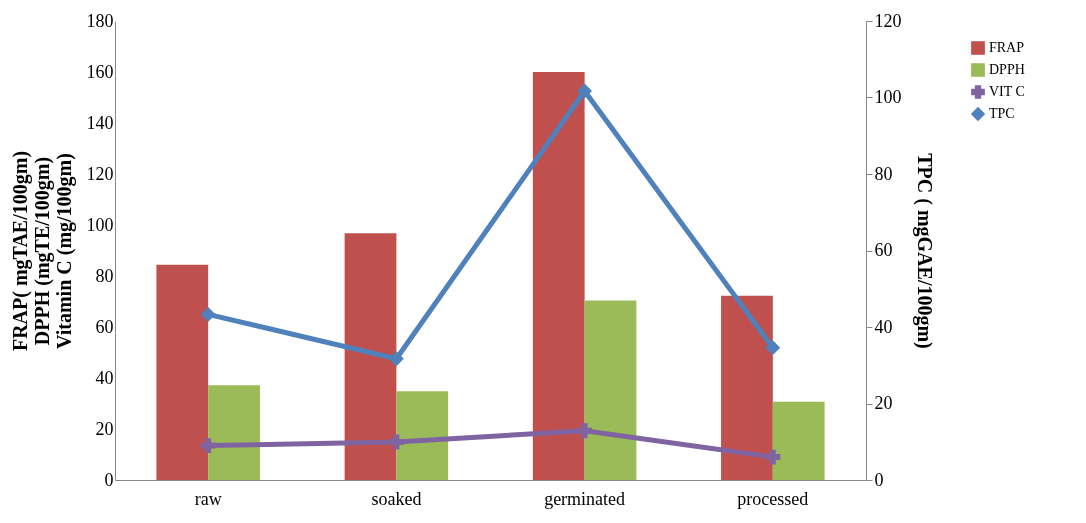  I want to click on legend-label: FRAP, so click(1007, 47).